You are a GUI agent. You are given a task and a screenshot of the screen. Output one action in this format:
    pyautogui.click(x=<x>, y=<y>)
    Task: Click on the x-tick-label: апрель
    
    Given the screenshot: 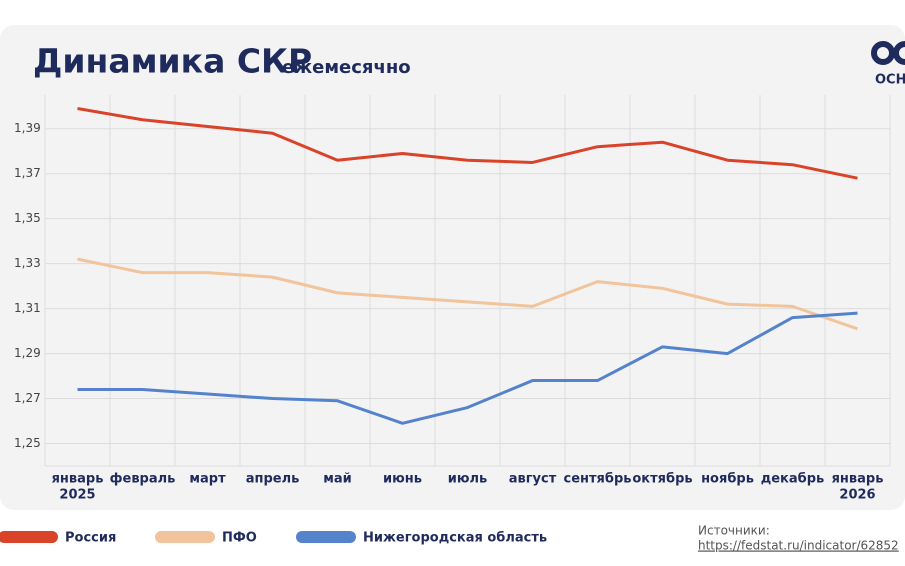 What is the action you would take?
    pyautogui.click(x=273, y=479)
    